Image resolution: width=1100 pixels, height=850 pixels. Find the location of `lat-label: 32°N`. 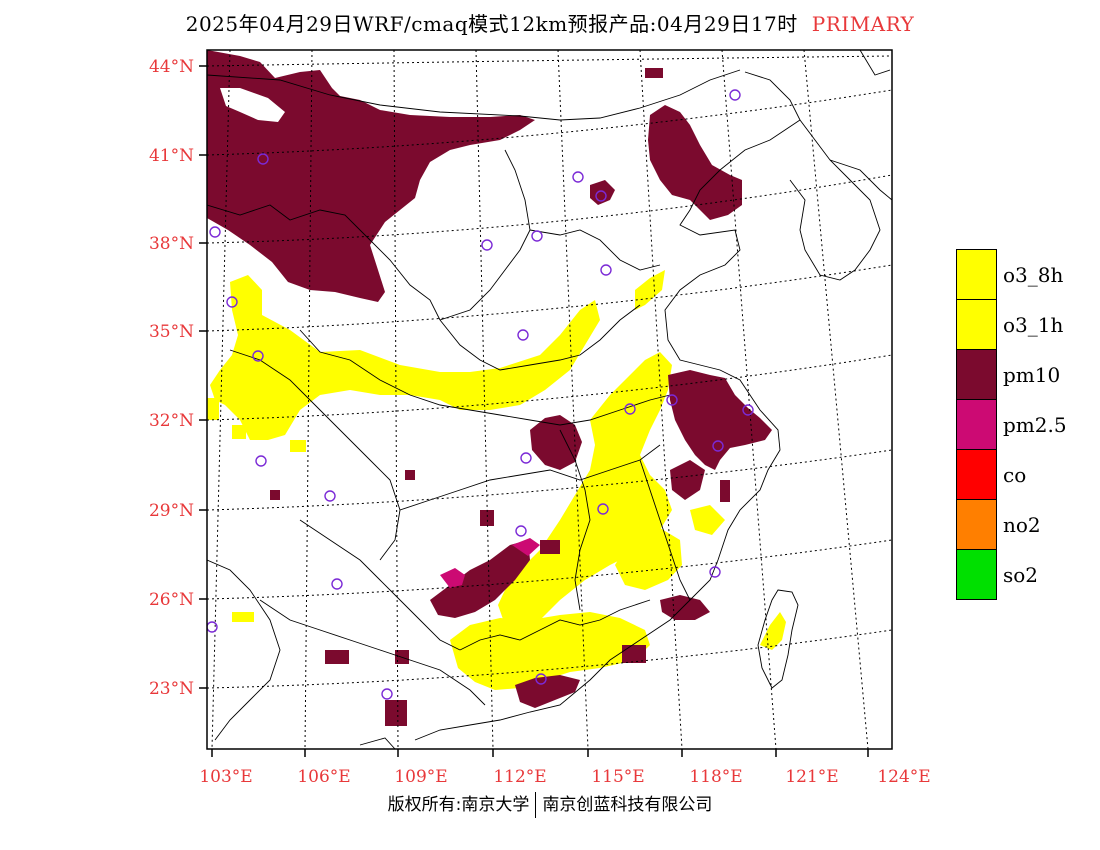

lat-label: 32°N is located at coordinates (171, 421).